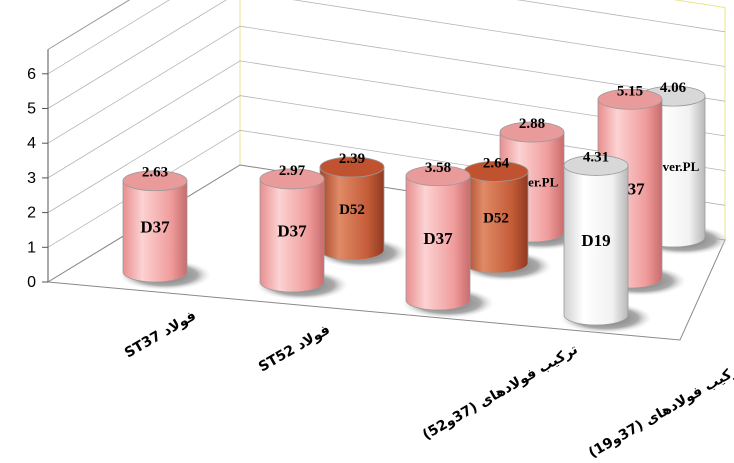  I want to click on y-tick-label: 5, so click(31, 109).